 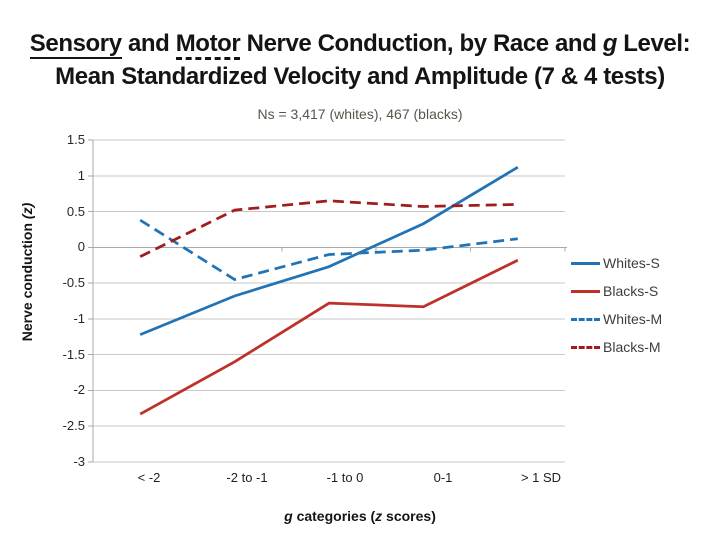 I want to click on legend-item-whites-s: Whites-S, so click(x=616, y=263).